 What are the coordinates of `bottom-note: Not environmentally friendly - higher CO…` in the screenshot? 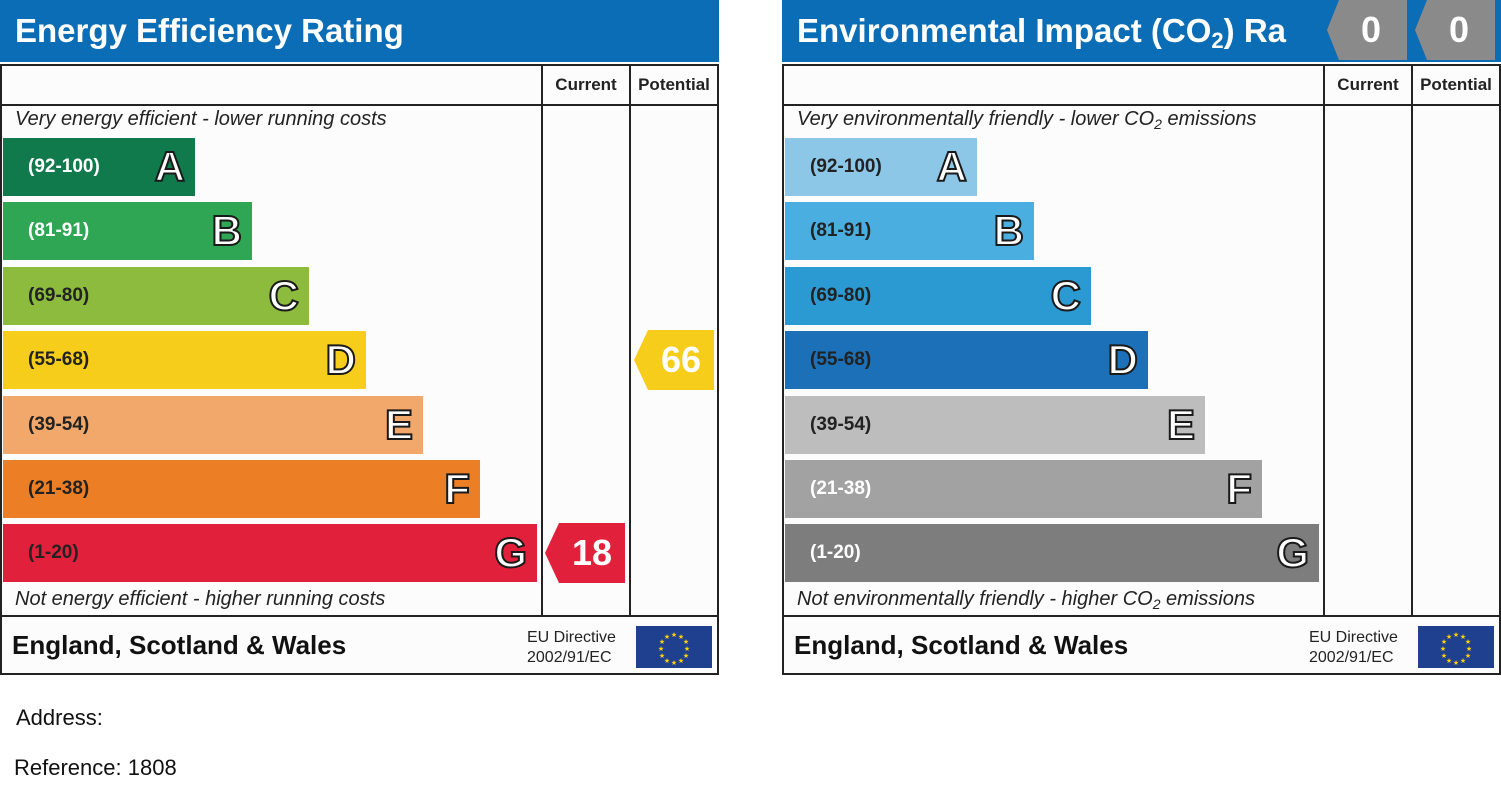 It's located at (1026, 600).